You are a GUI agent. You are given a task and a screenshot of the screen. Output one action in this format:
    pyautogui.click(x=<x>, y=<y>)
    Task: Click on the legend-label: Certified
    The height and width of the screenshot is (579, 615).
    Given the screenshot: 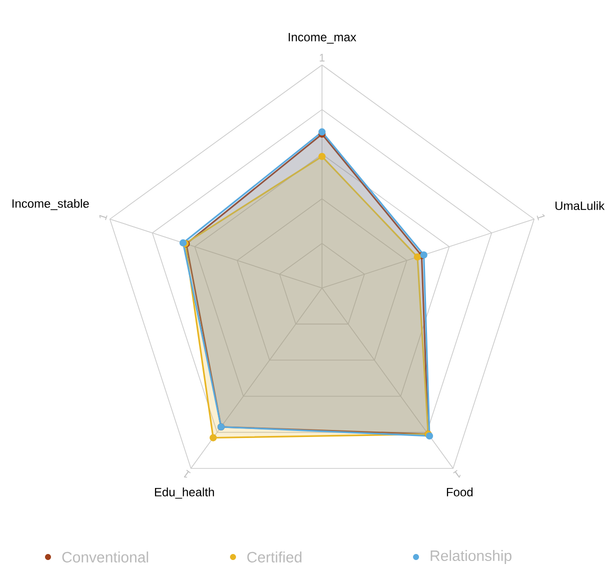 What is the action you would take?
    pyautogui.click(x=274, y=556)
    